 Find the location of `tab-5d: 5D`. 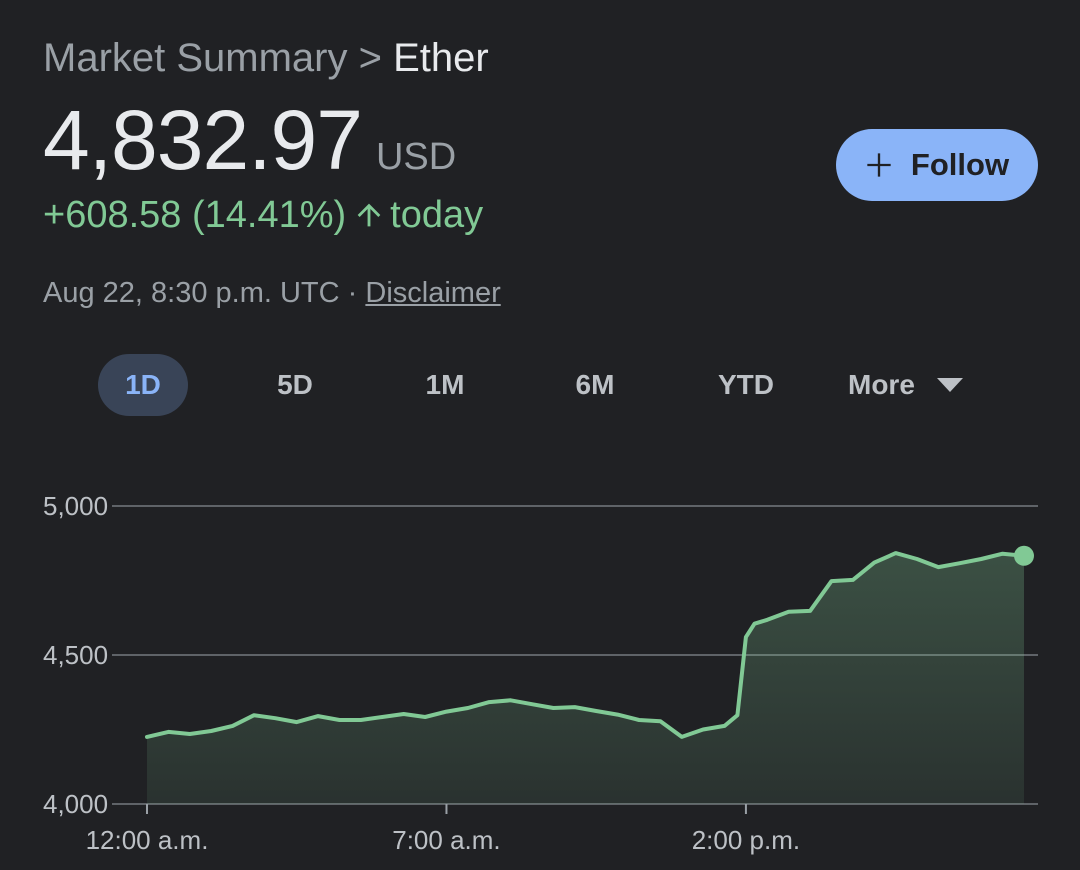

tab-5d: 5D is located at coordinates (295, 384).